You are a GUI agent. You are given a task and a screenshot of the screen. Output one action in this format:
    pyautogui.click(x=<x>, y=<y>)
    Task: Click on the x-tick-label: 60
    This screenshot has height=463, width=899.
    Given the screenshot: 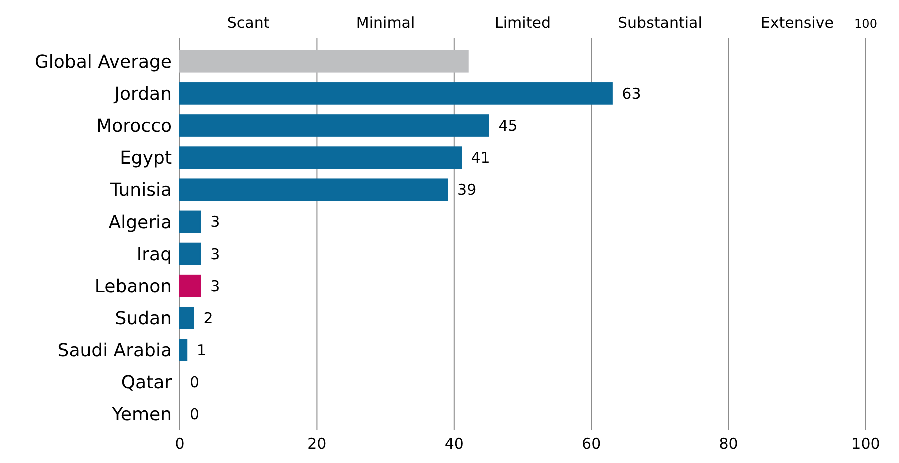 What is the action you would take?
    pyautogui.click(x=592, y=444)
    